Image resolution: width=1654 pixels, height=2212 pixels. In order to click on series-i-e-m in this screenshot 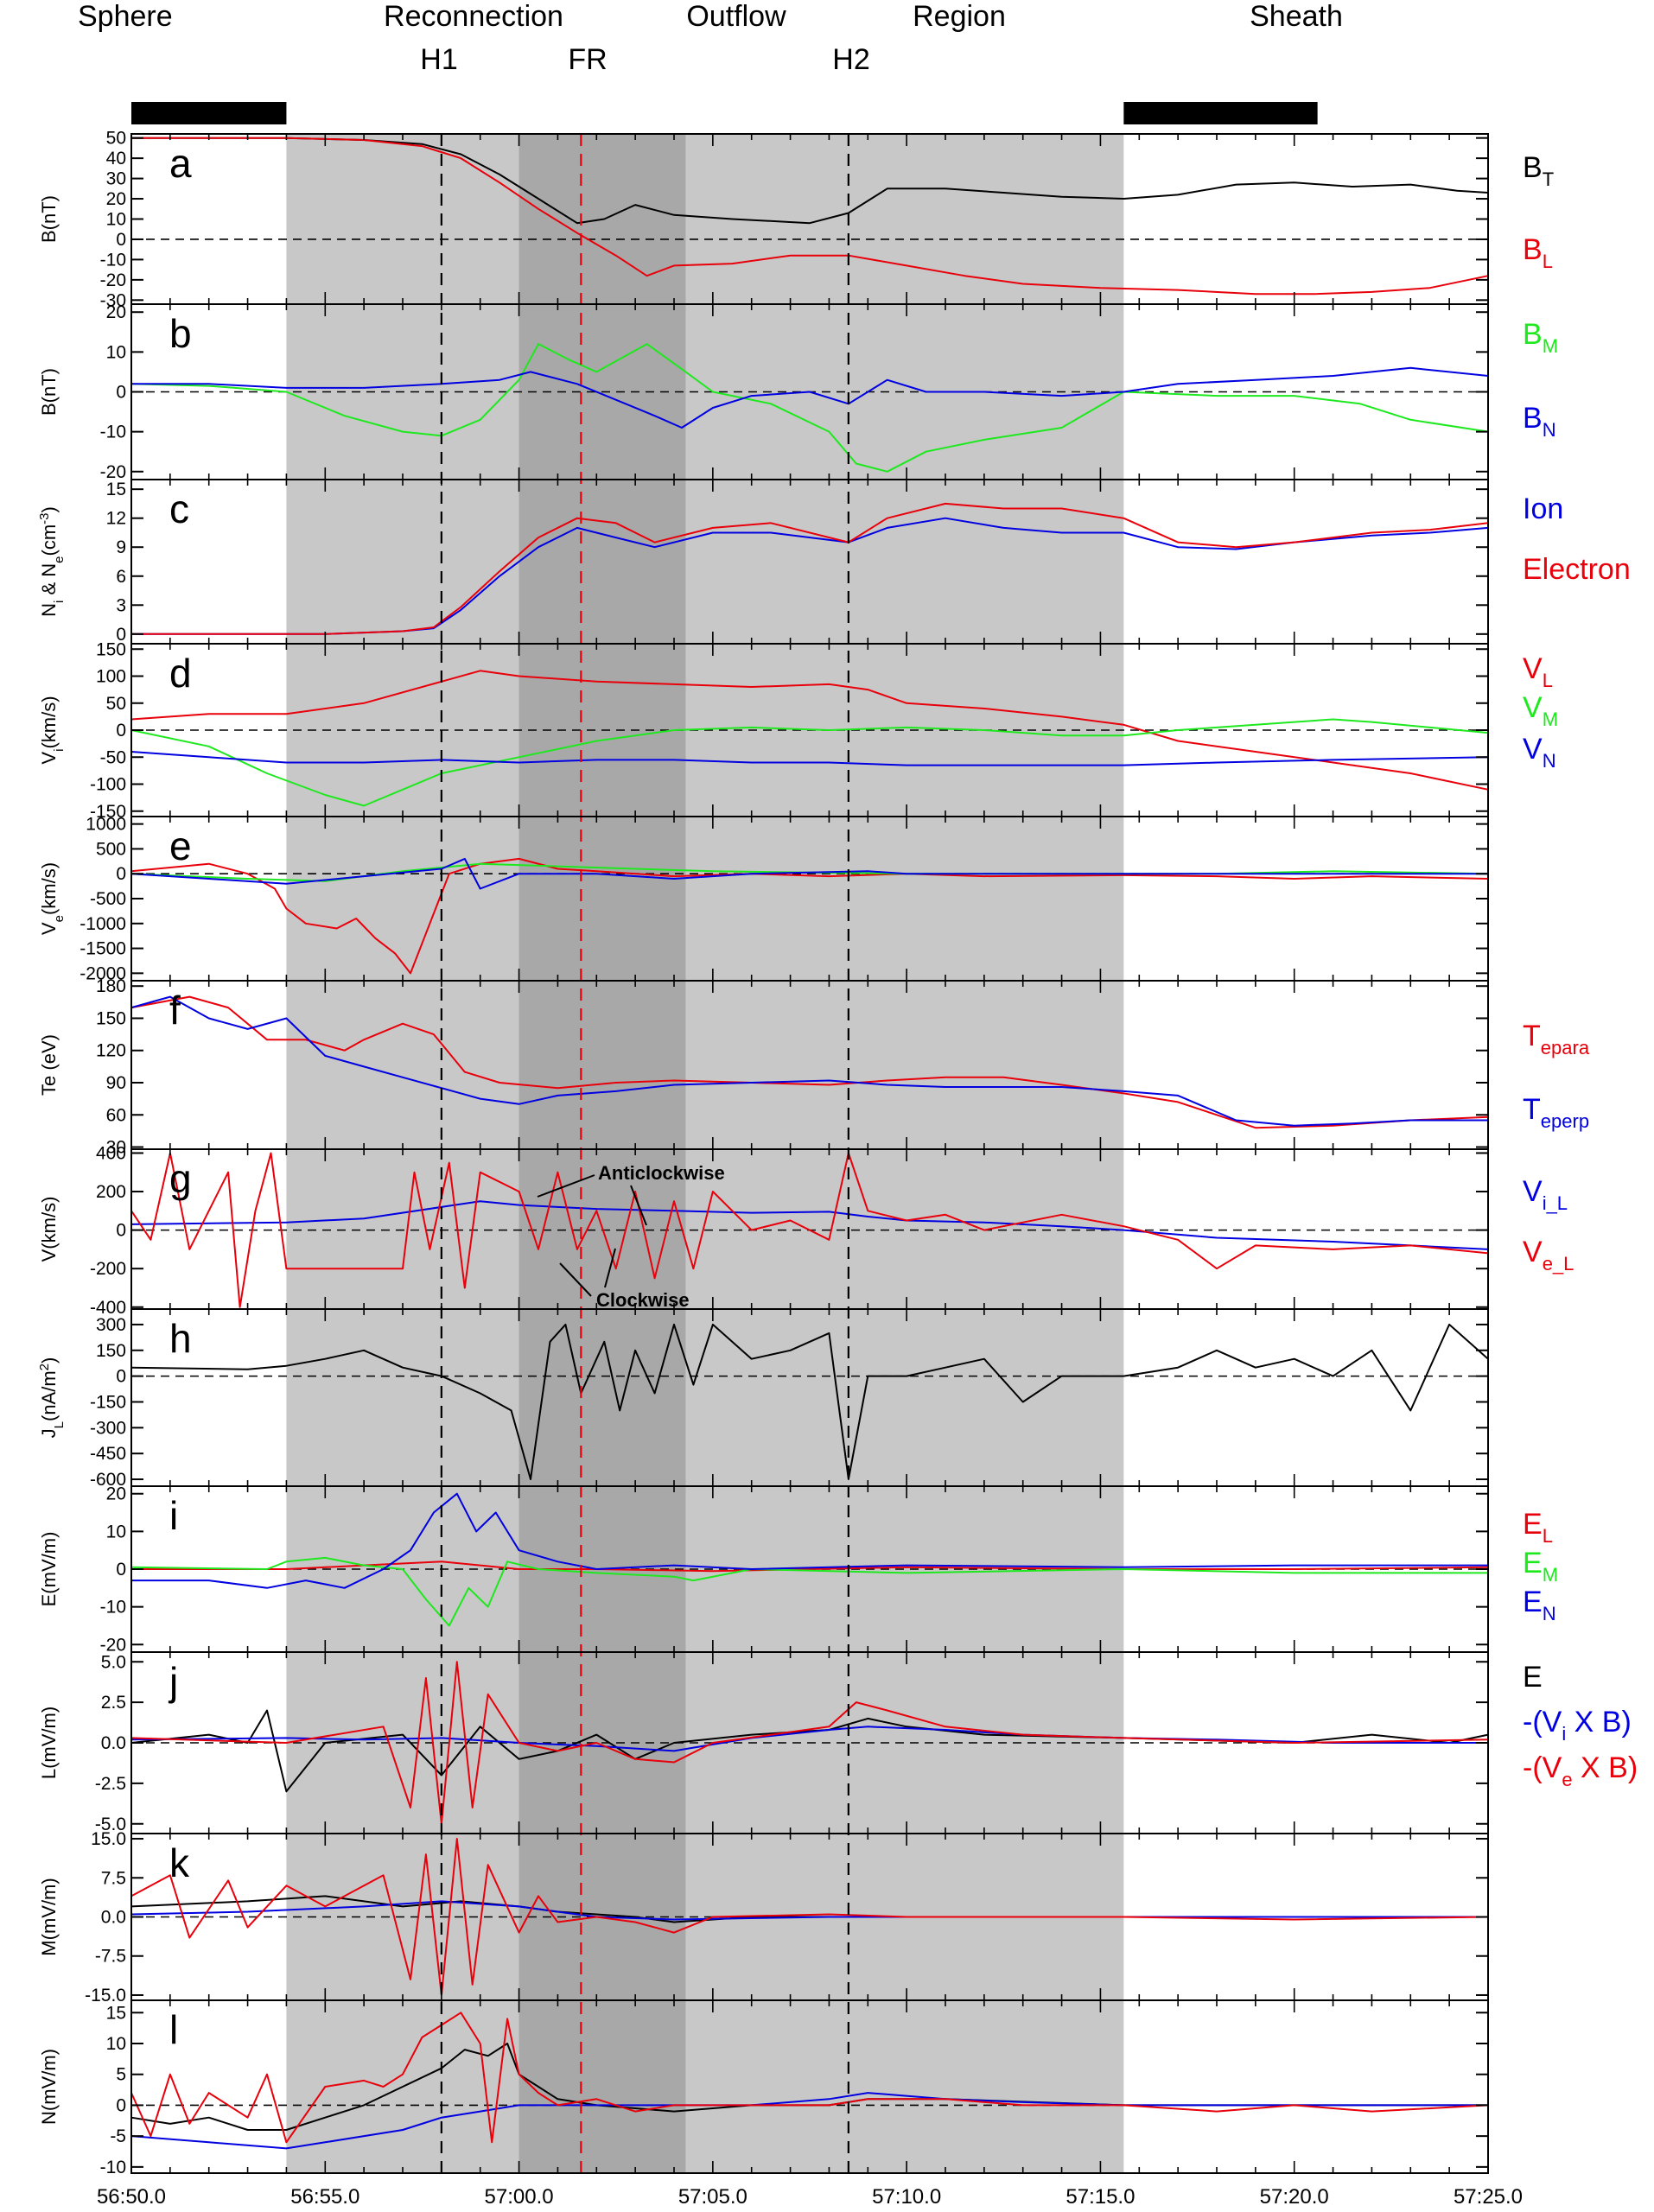, I will do `click(809, 1591)`.